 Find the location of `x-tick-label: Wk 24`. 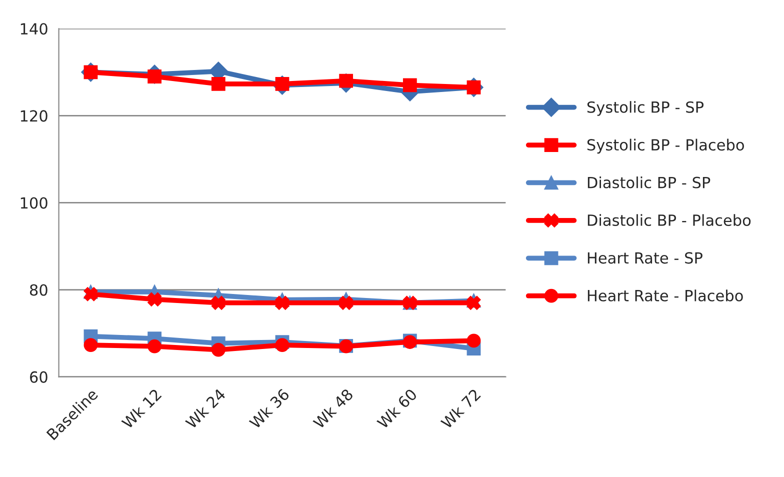

x-tick-label: Wk 24 is located at coordinates (205, 409).